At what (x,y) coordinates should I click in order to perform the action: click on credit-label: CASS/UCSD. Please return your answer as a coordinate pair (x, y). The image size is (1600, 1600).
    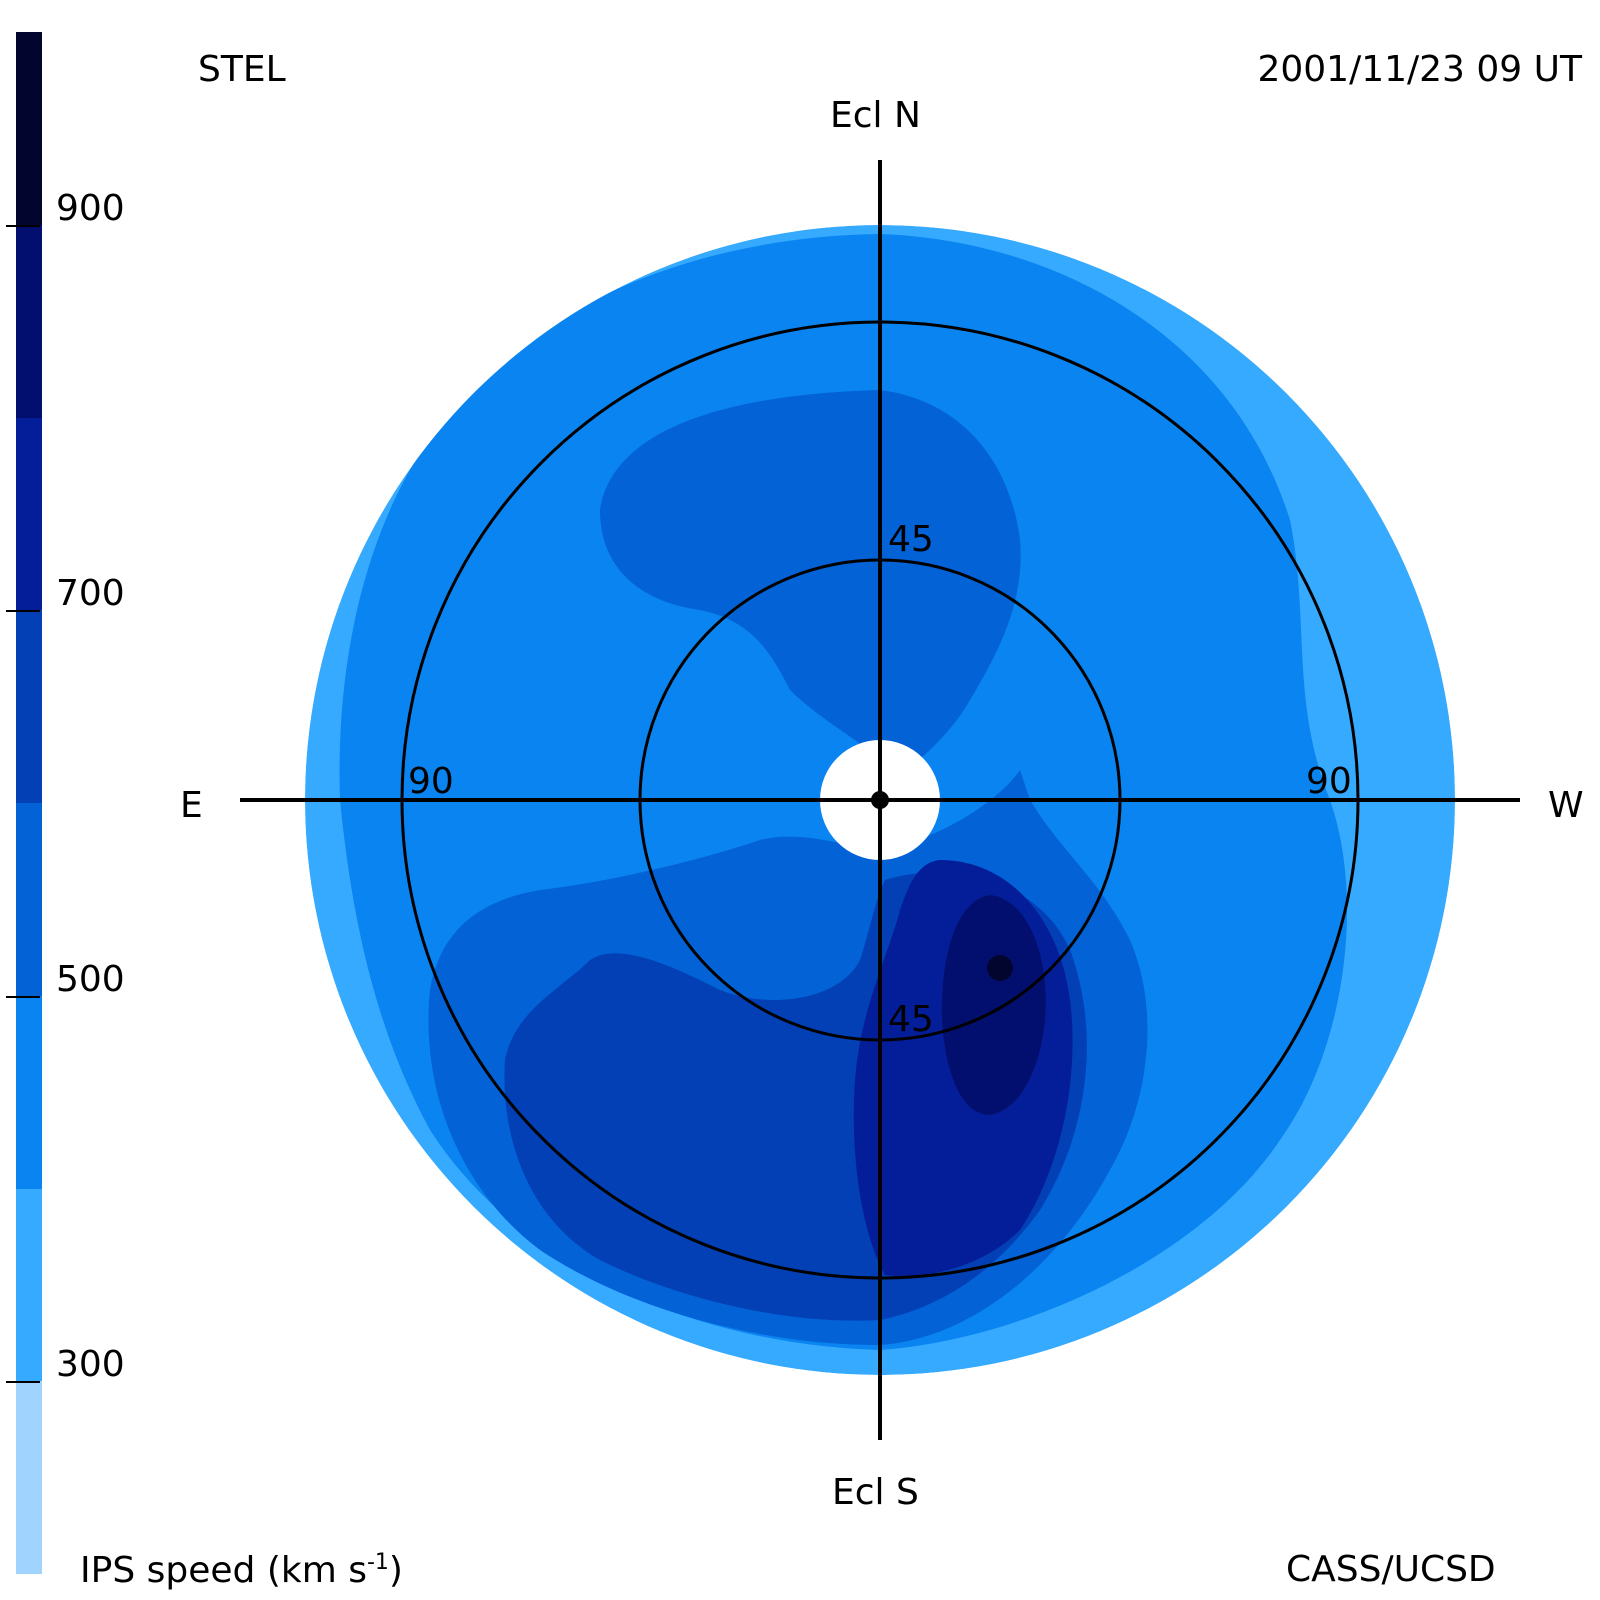
    Looking at the image, I should click on (1391, 1569).